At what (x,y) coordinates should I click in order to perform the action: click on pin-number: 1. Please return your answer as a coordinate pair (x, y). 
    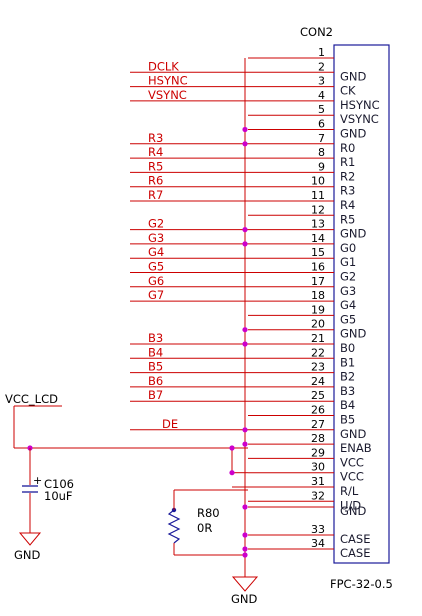
    Looking at the image, I should click on (321, 52).